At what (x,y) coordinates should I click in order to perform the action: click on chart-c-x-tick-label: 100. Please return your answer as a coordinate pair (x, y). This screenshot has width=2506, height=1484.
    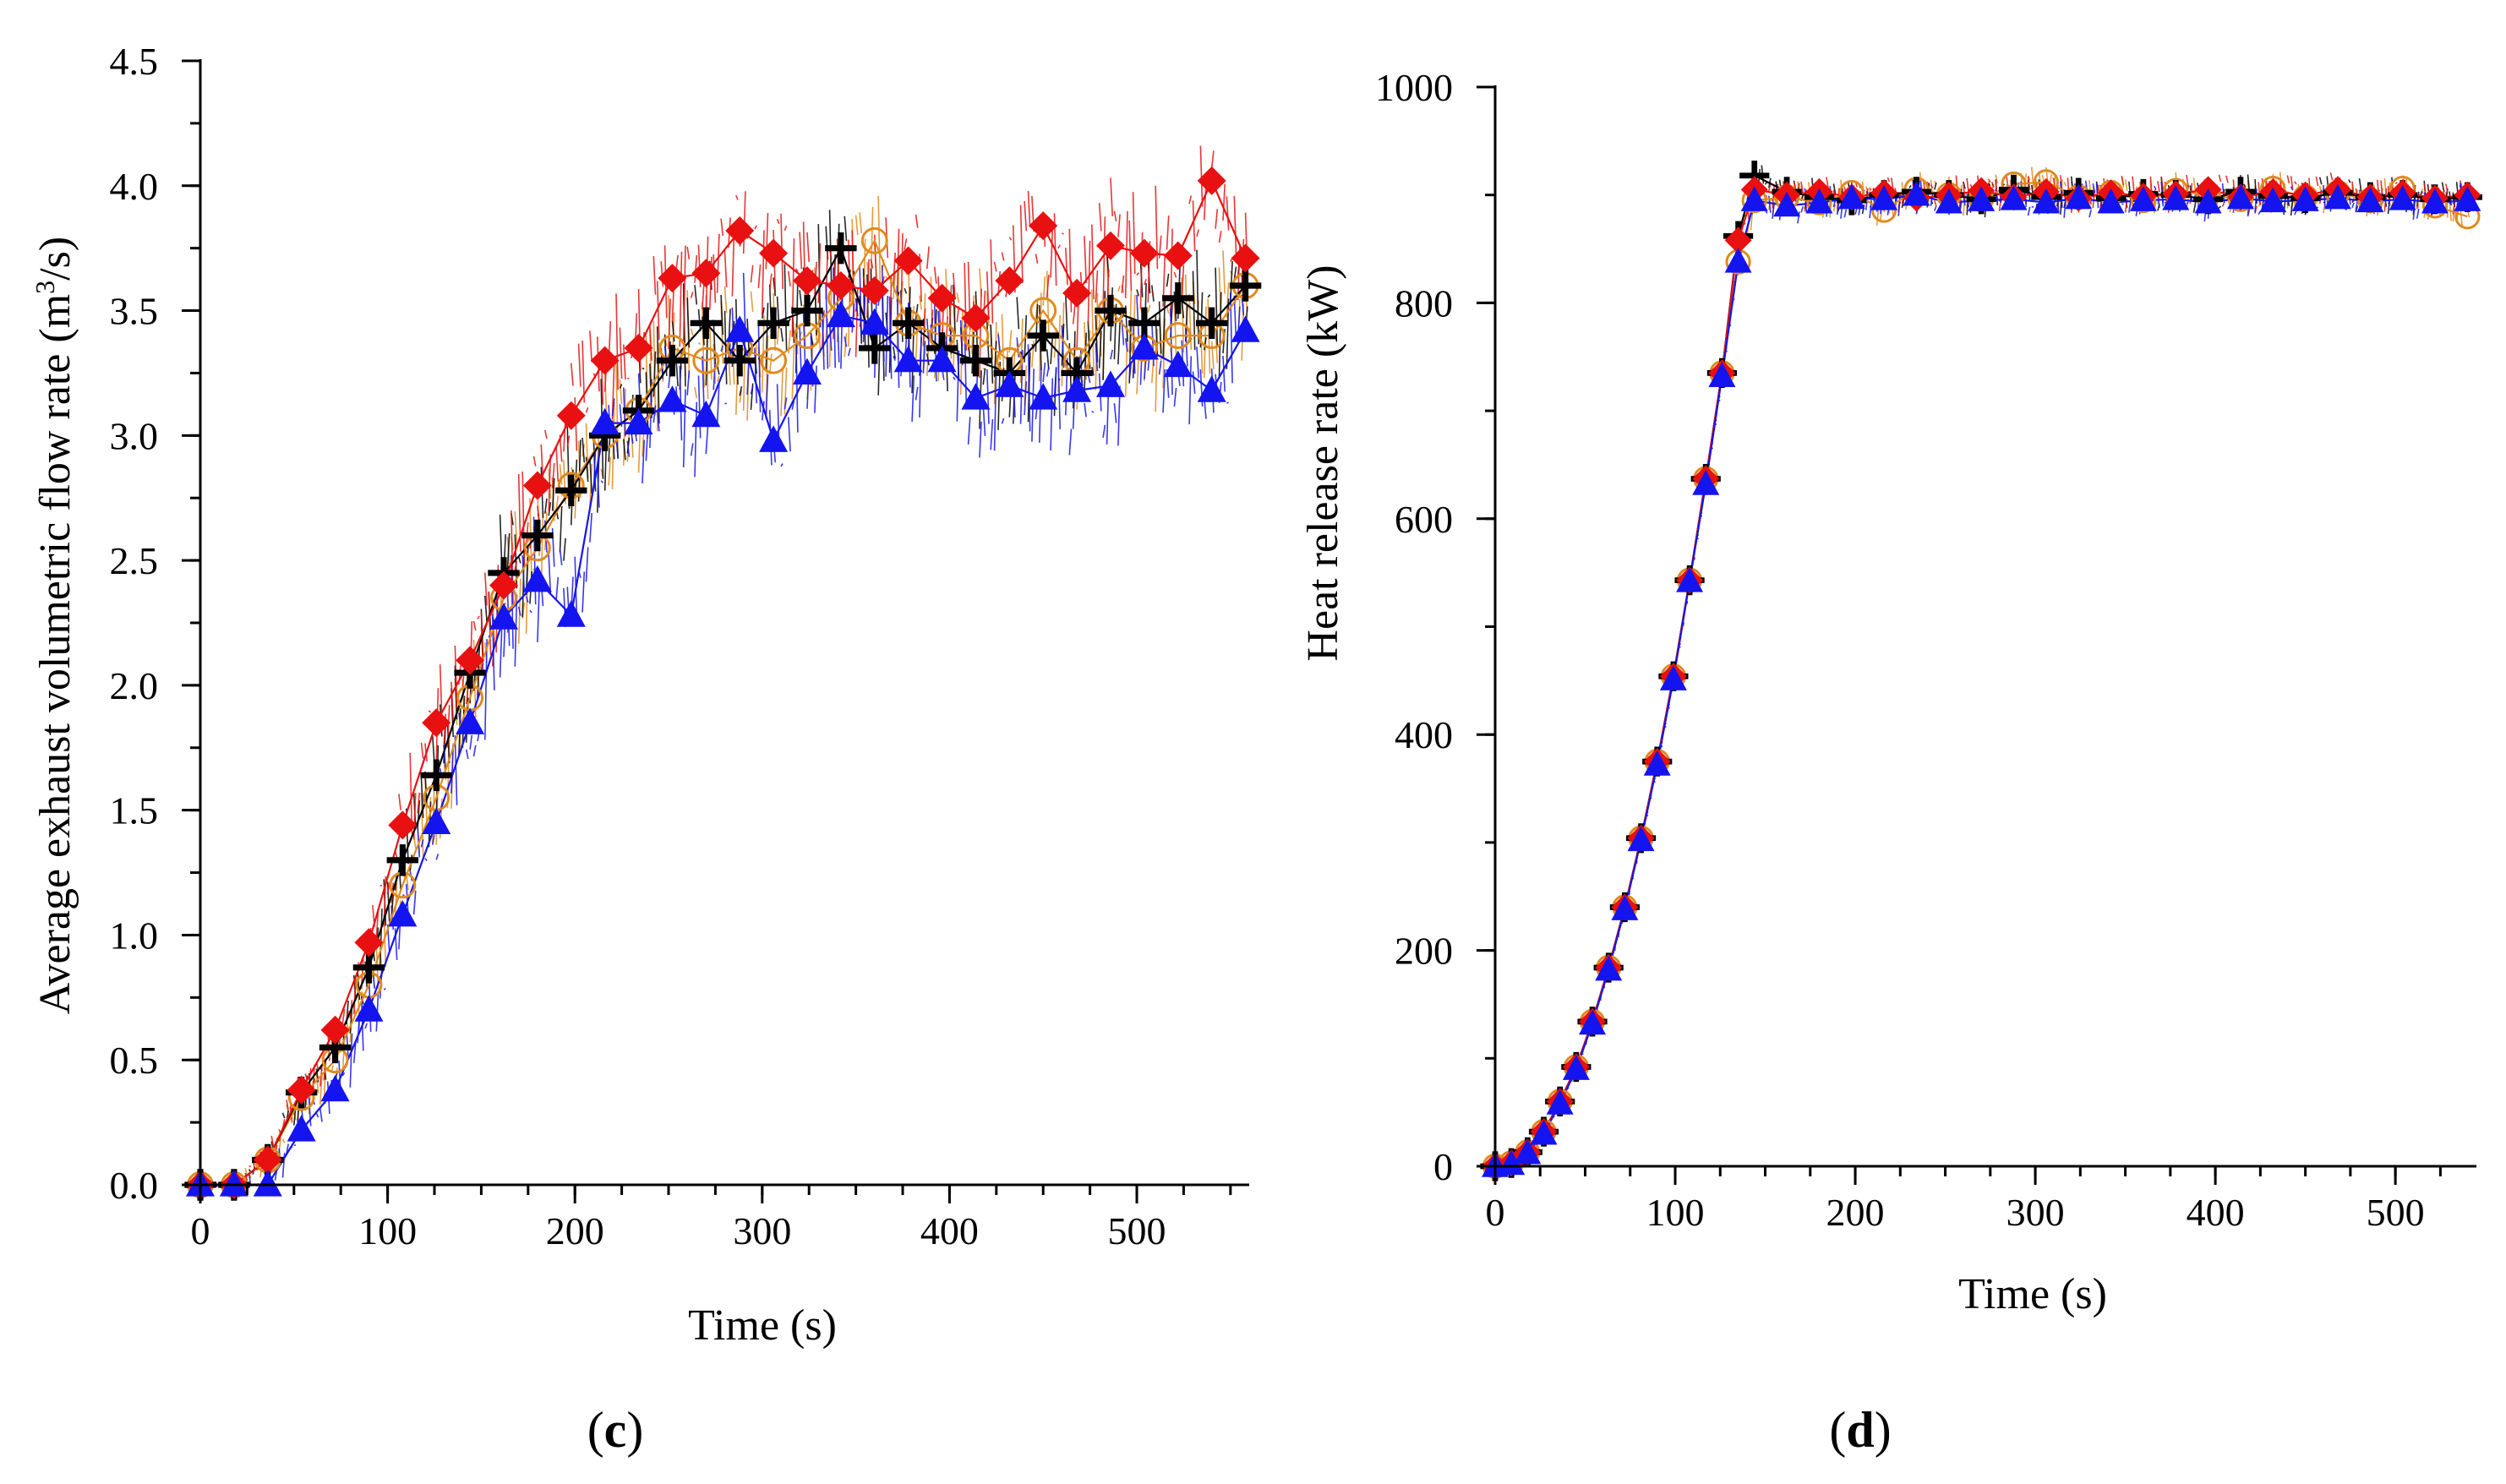
    Looking at the image, I should click on (387, 1230).